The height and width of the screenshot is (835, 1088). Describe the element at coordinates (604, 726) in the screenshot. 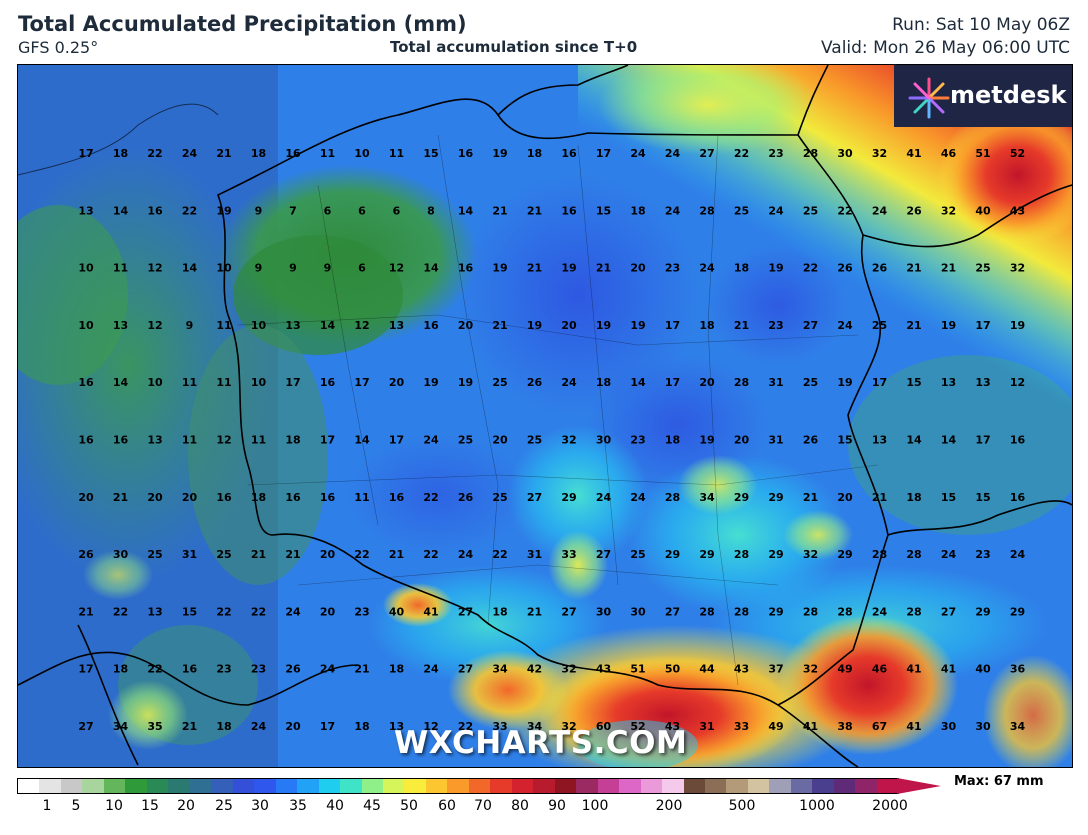

I see `grid-value: 60` at that location.